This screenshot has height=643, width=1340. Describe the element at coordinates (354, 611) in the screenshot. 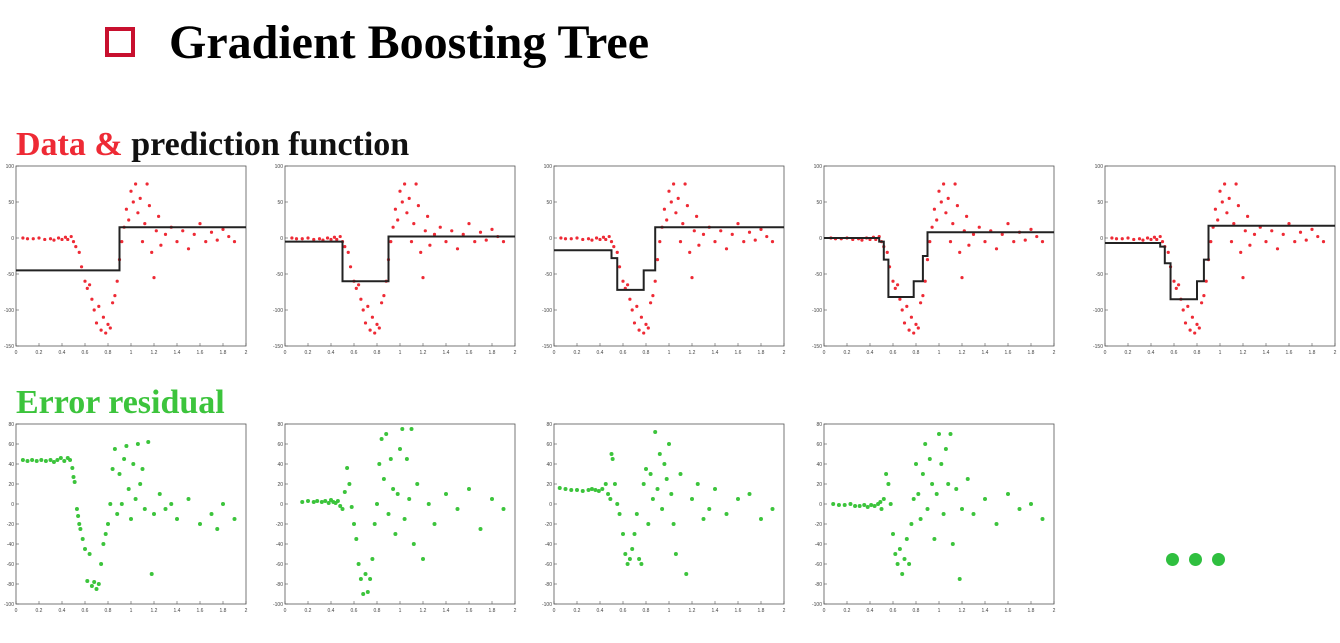

I see `x-tick-label: 0.6` at that location.